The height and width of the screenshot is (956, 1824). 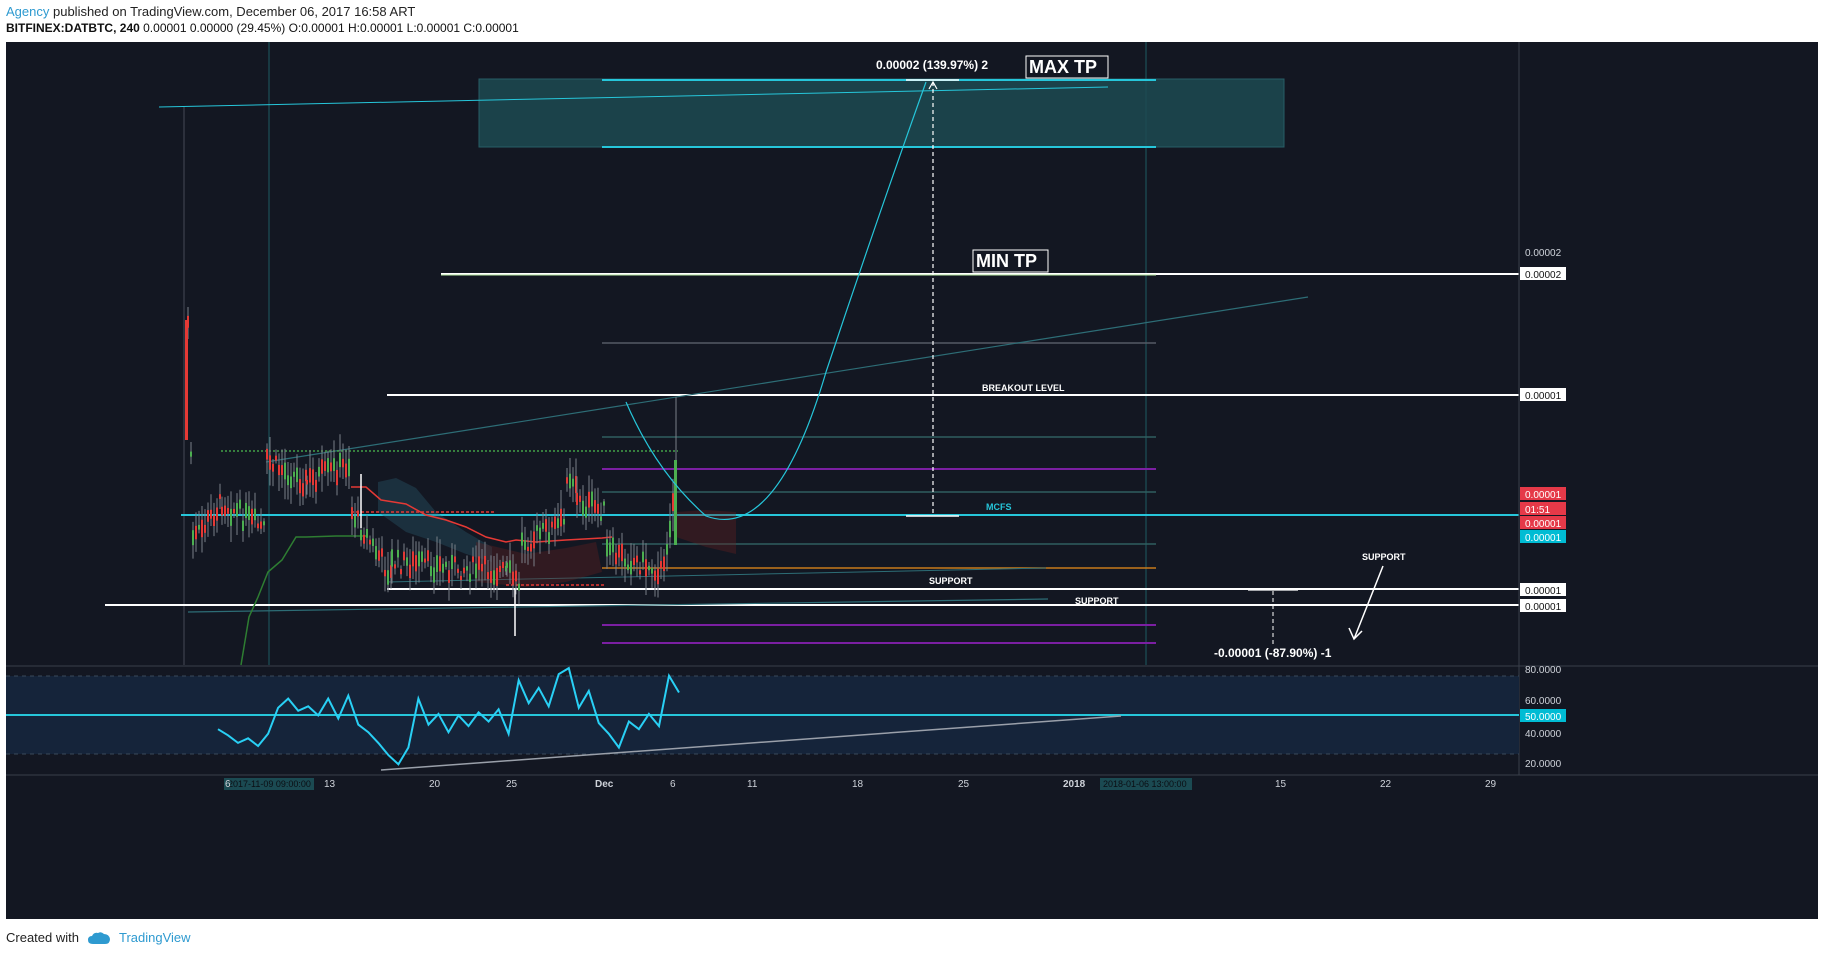 What do you see at coordinates (1537, 510) in the screenshot?
I see `price-axis-label: 01:51` at bounding box center [1537, 510].